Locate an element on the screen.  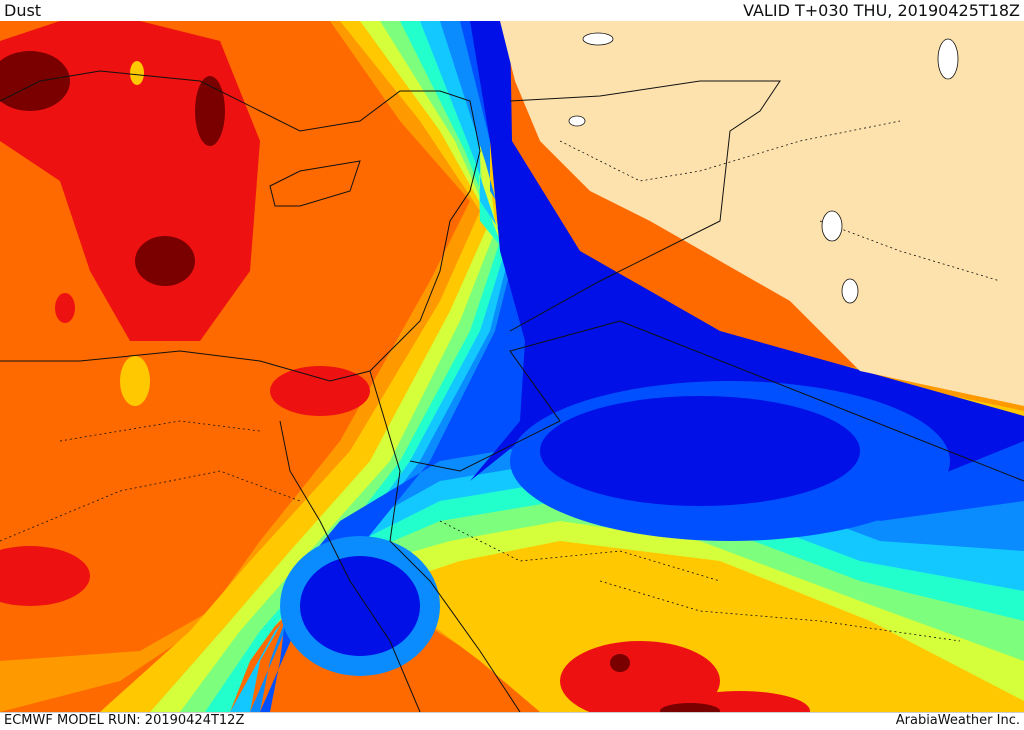
valid-time: VALID T+030 THU, 20190425T18Z is located at coordinates (881, 10).